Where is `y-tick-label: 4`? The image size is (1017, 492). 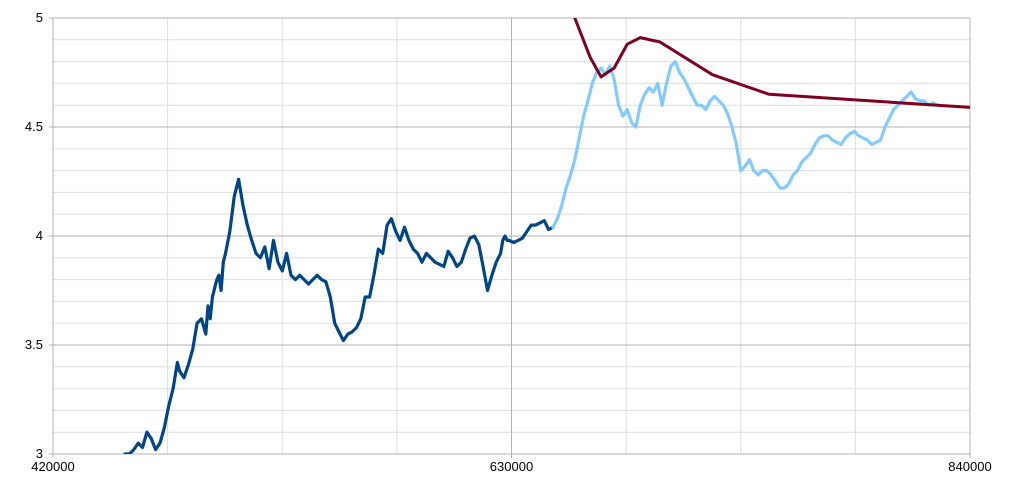
y-tick-label: 4 is located at coordinates (39, 235).